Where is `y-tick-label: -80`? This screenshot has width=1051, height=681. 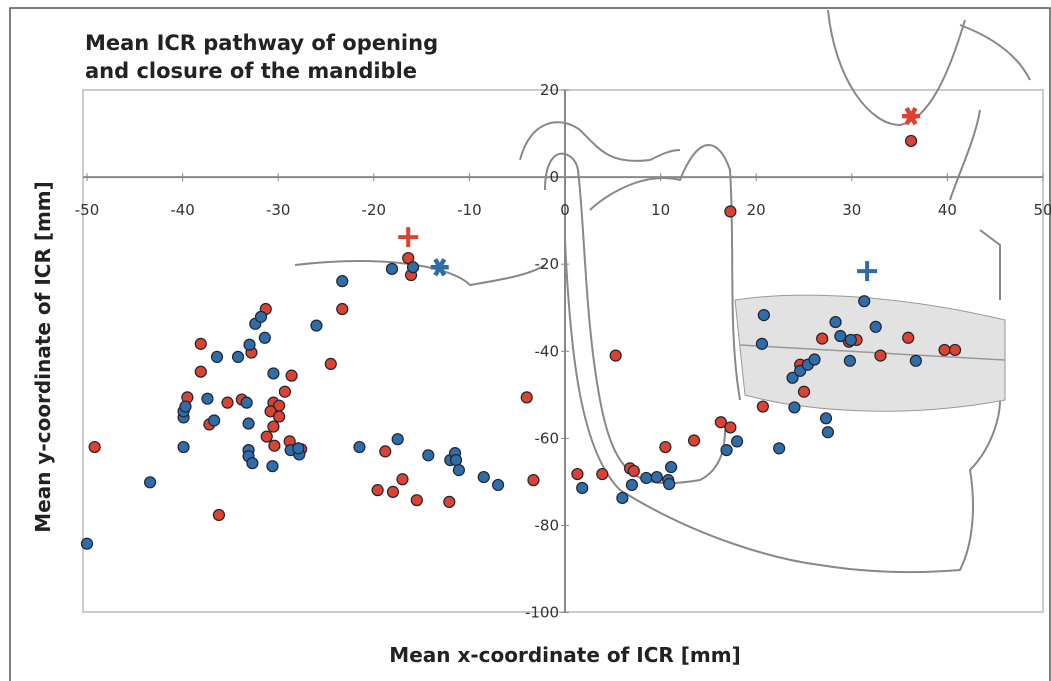
y-tick-label: -80 is located at coordinates (547, 525).